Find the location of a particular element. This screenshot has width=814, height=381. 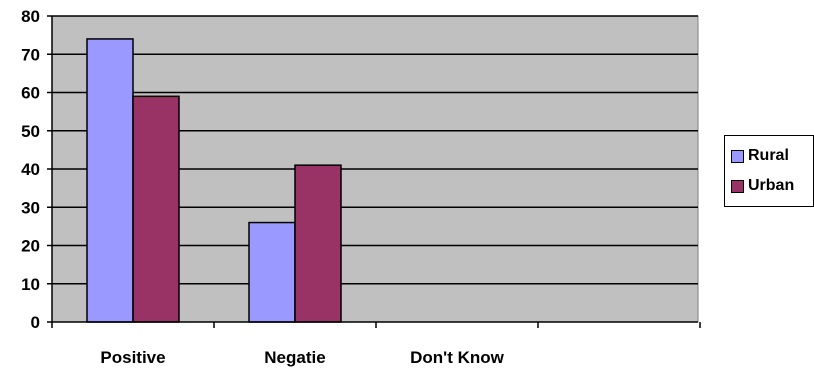

y-tick-labels: 0 10 20 30 40 50 60 70 80 is located at coordinates (30, 169).